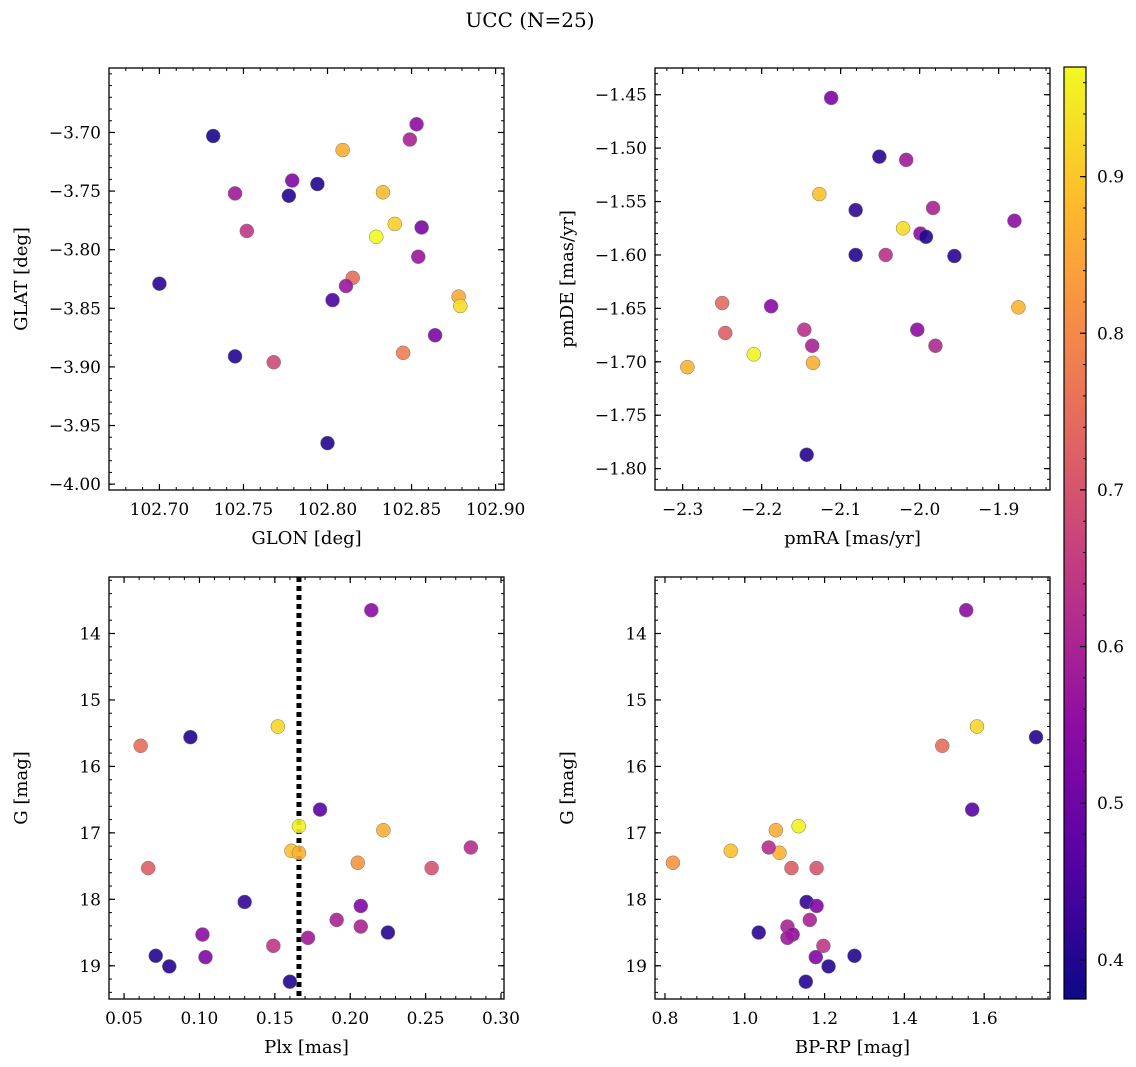  What do you see at coordinates (621, 203) in the screenshot?
I see `y-tick-label: −1.55` at bounding box center [621, 203].